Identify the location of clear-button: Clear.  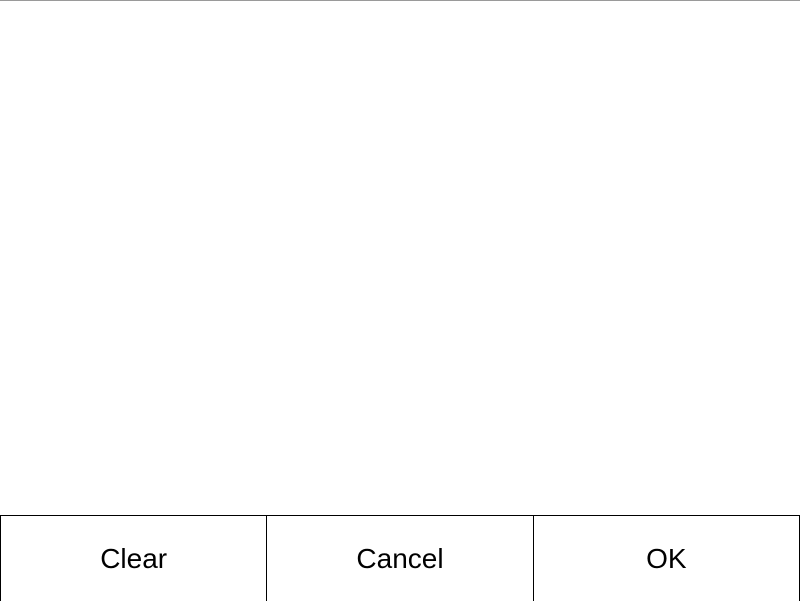
(133, 558).